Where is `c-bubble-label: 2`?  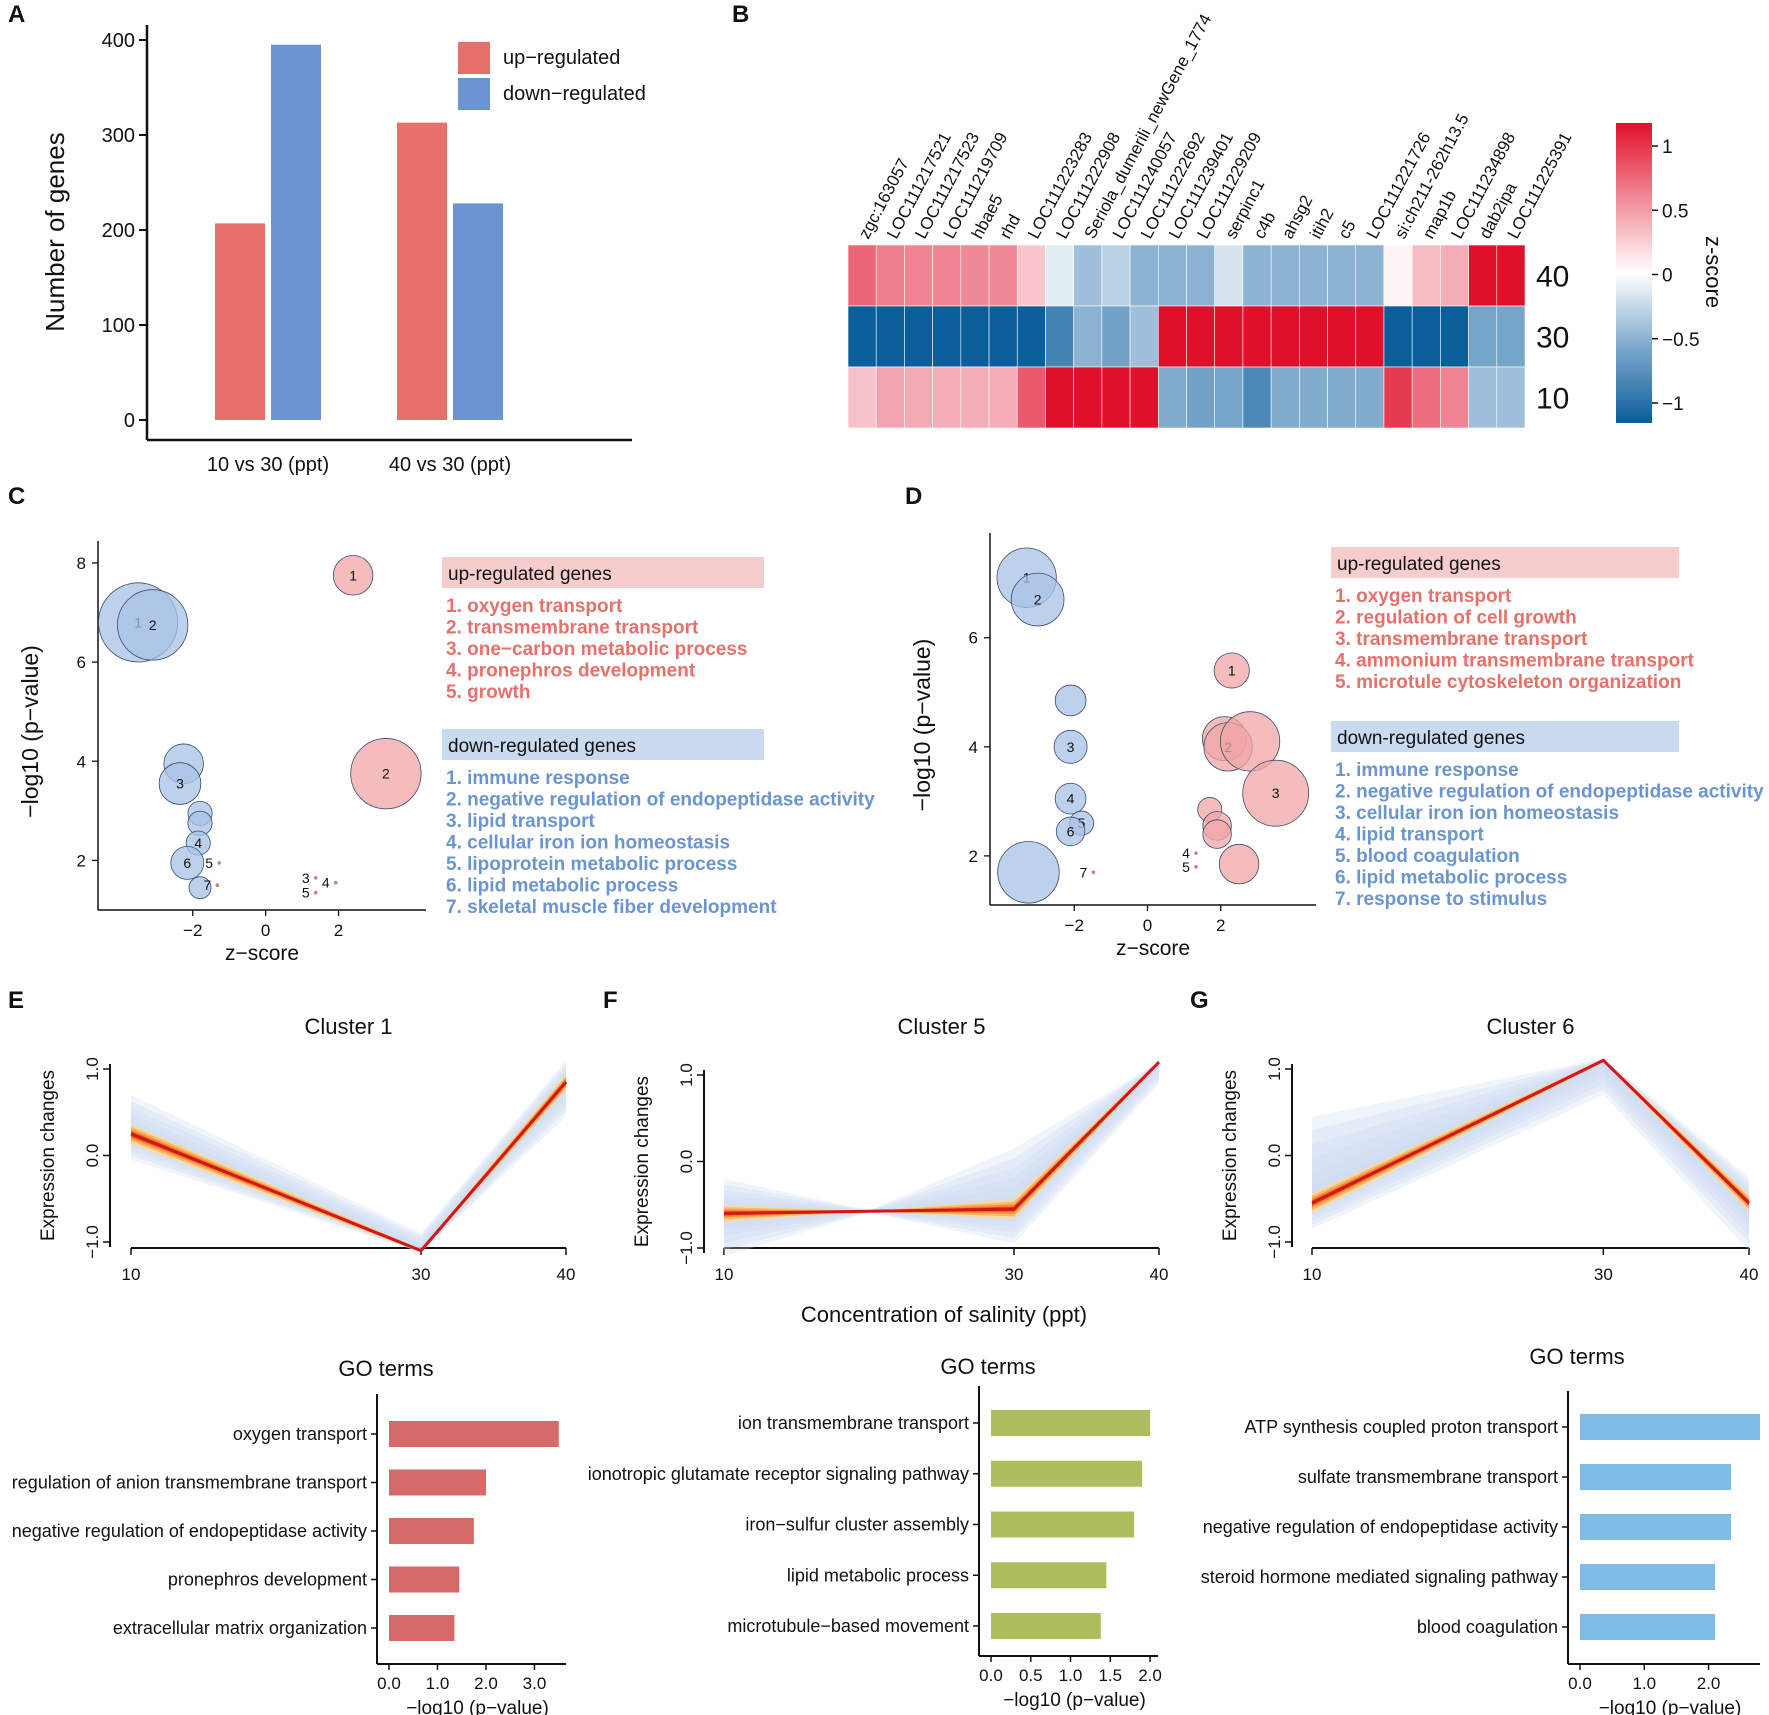
c-bubble-label: 2 is located at coordinates (153, 625).